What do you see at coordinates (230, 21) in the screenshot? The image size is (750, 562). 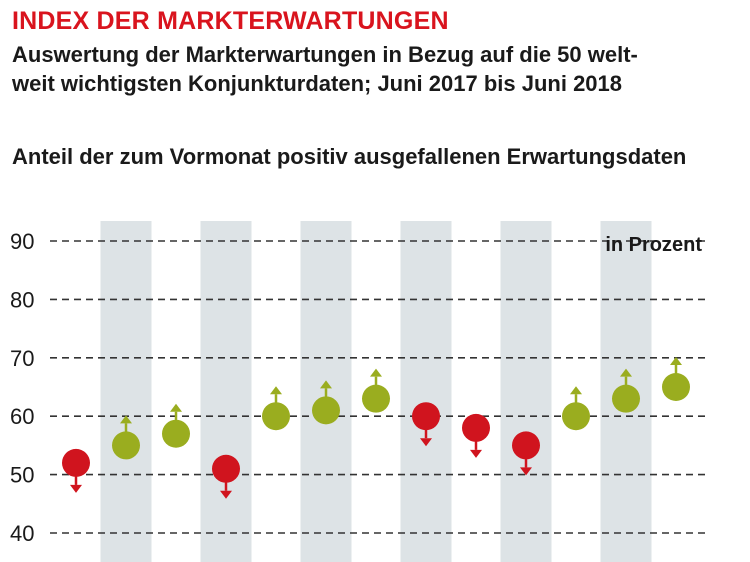 I see `chart-title: INDEX DER MARKTERWARTUNGEN` at bounding box center [230, 21].